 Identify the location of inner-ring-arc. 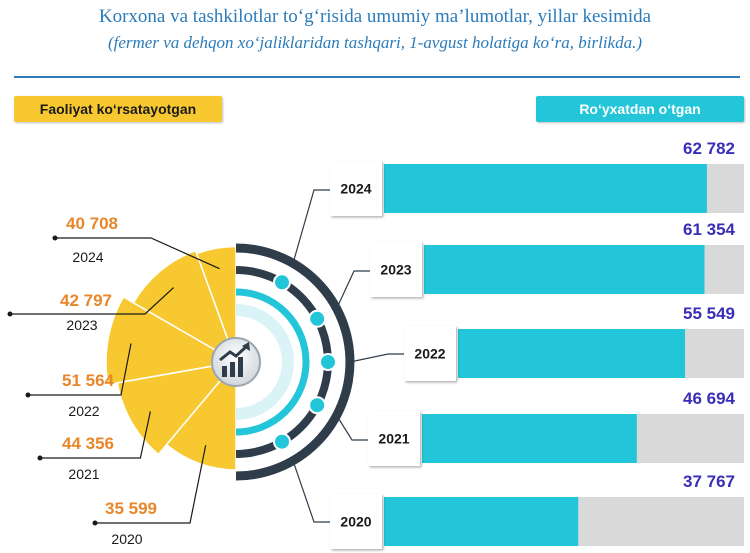
(272, 362).